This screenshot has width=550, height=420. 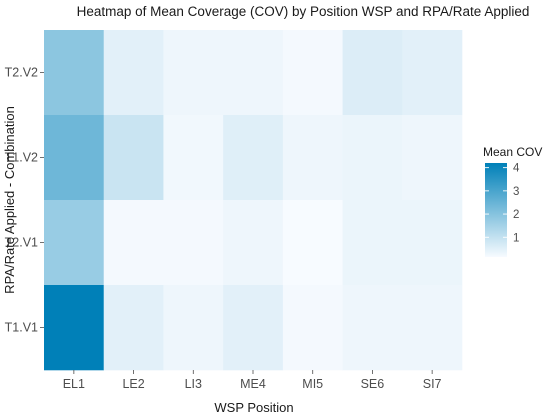 I want to click on heatmap-cell-T2.V2-SE6, so click(x=372, y=73).